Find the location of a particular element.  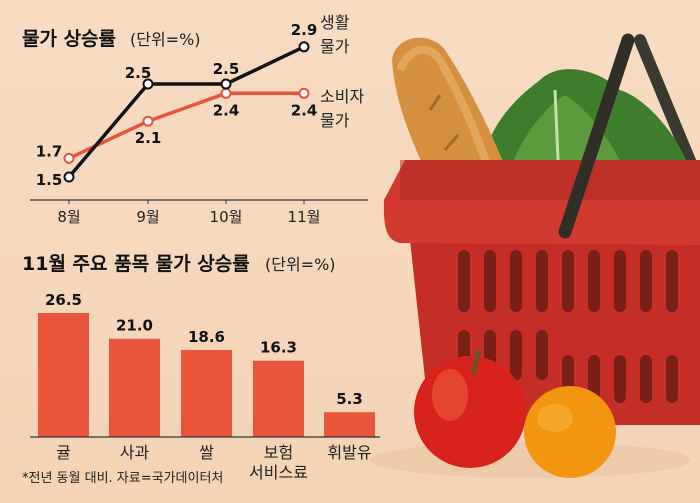

x-tick-label: 10월 is located at coordinates (226, 217).